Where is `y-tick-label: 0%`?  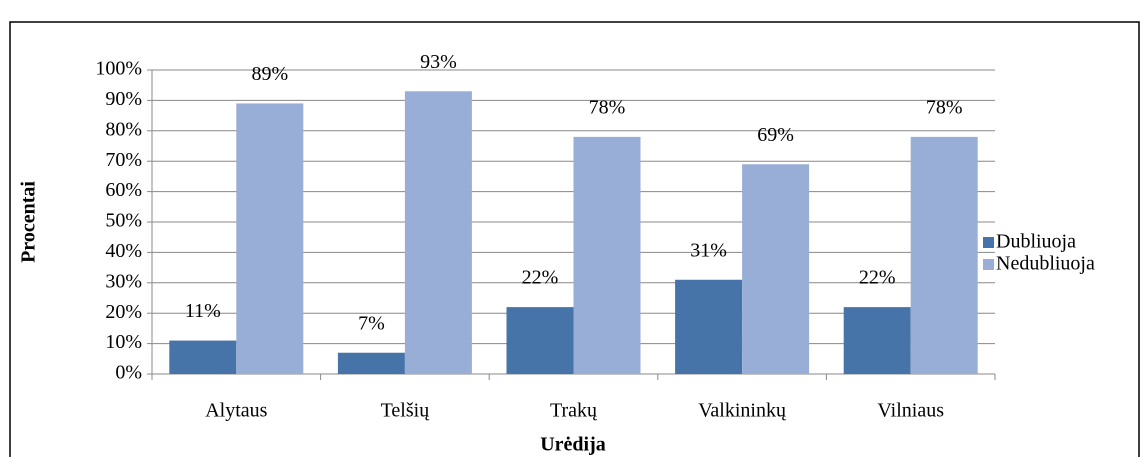
y-tick-label: 0% is located at coordinates (128, 373).